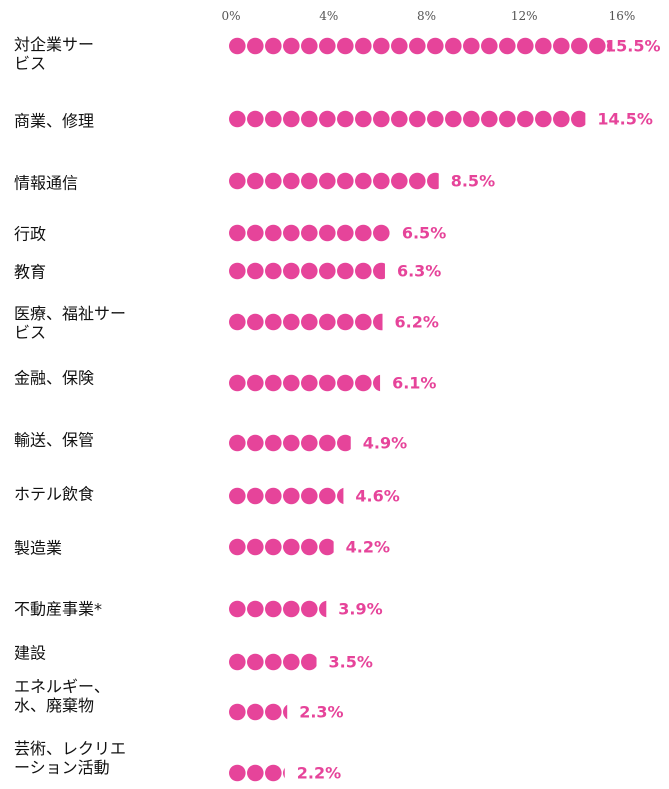  Describe the element at coordinates (385, 443) in the screenshot. I see `value-label: 4.9%` at that location.